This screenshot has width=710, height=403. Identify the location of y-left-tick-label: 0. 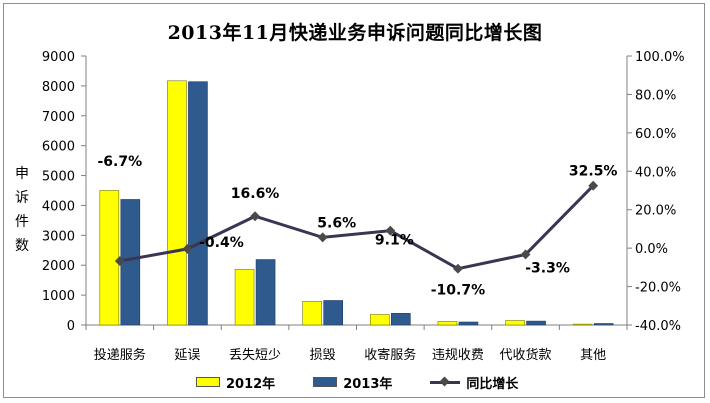
(71, 326).